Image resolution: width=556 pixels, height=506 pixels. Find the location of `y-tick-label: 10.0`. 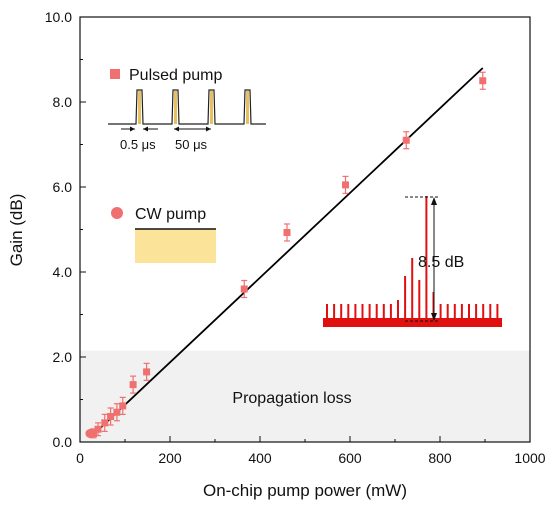

y-tick-label: 10.0 is located at coordinates (58, 17).